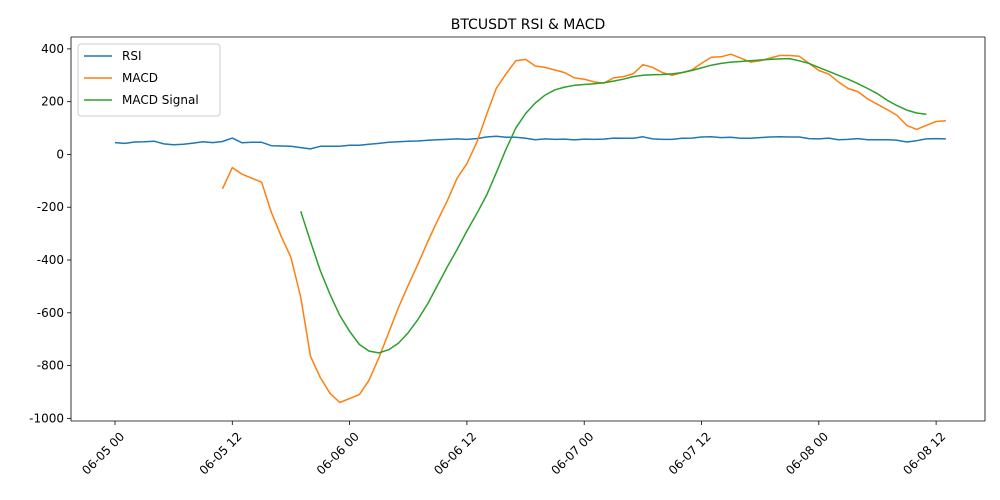 The image size is (1000, 500). I want to click on legend: RSI MACD MACD Signal, so click(149, 80).